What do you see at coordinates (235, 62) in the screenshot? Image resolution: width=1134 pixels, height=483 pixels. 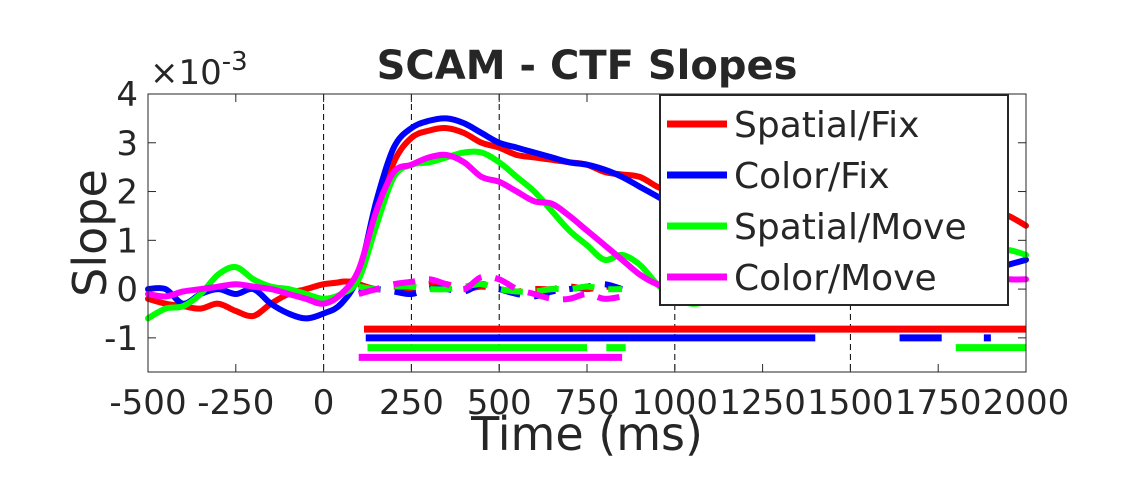 I see `y-exponent-power: -3` at bounding box center [235, 62].